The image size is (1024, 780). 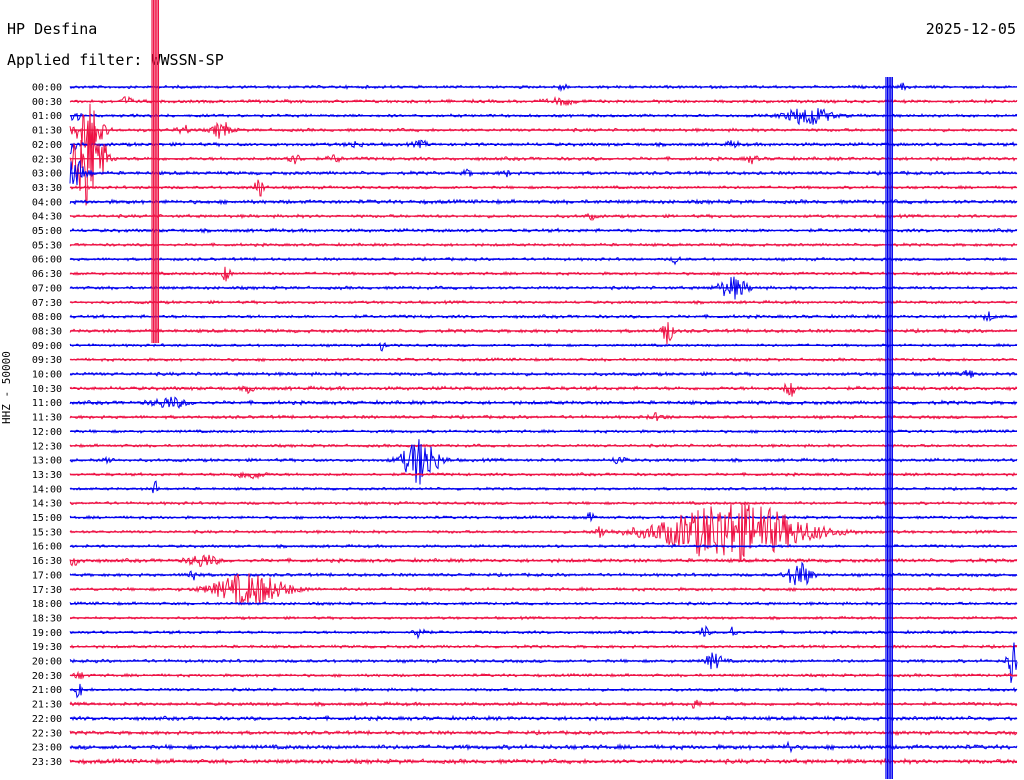 I want to click on seismic-trace-2000, so click(x=543, y=662).